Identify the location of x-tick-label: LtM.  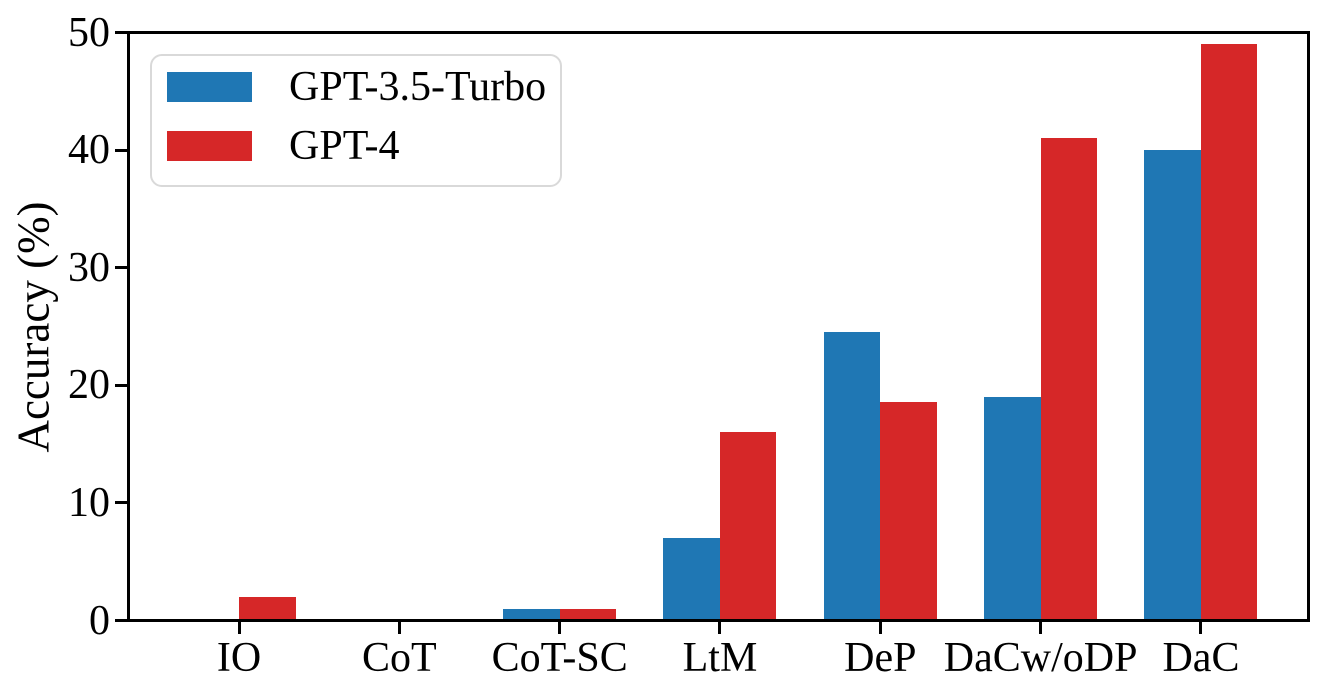
(720, 658).